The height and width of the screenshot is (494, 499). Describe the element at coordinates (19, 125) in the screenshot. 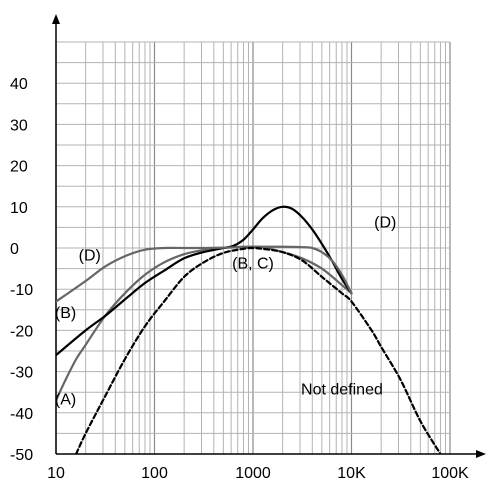

I see `y-tick-label: 30` at that location.